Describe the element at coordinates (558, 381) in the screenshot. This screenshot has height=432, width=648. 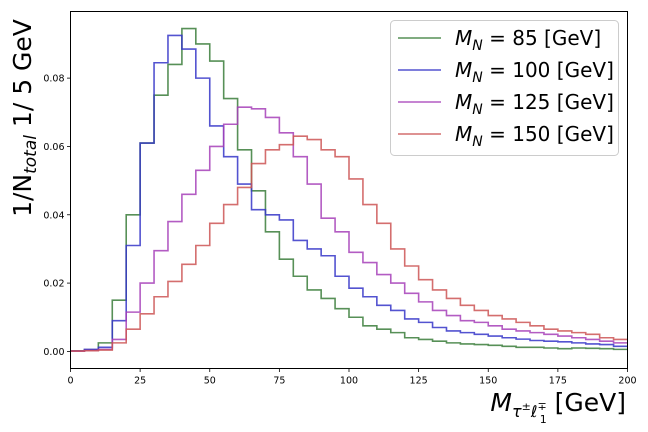
I see `x-tick-label: 175` at that location.